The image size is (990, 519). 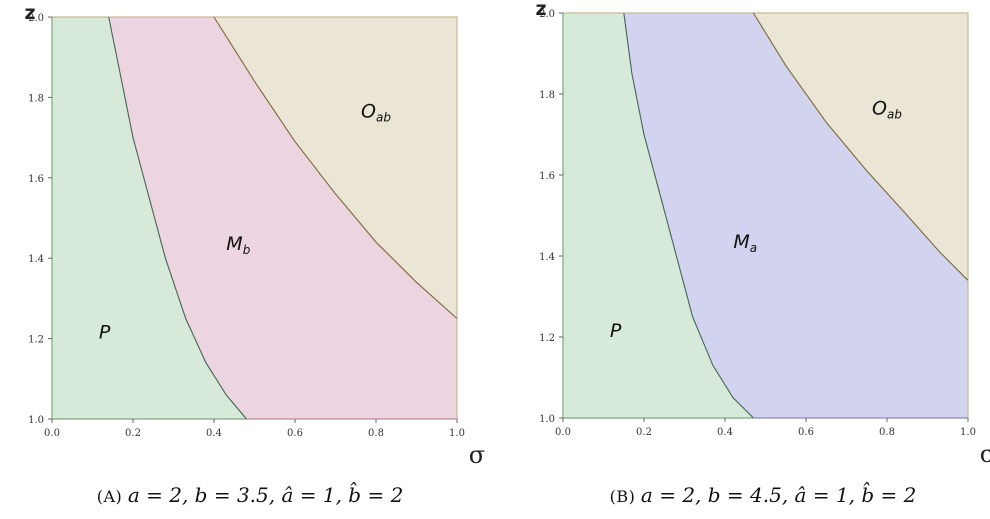 I want to click on panel-caption: (B) a = 2, b = 4.5, â = 1, b̂ = 2, so click(x=763, y=494).